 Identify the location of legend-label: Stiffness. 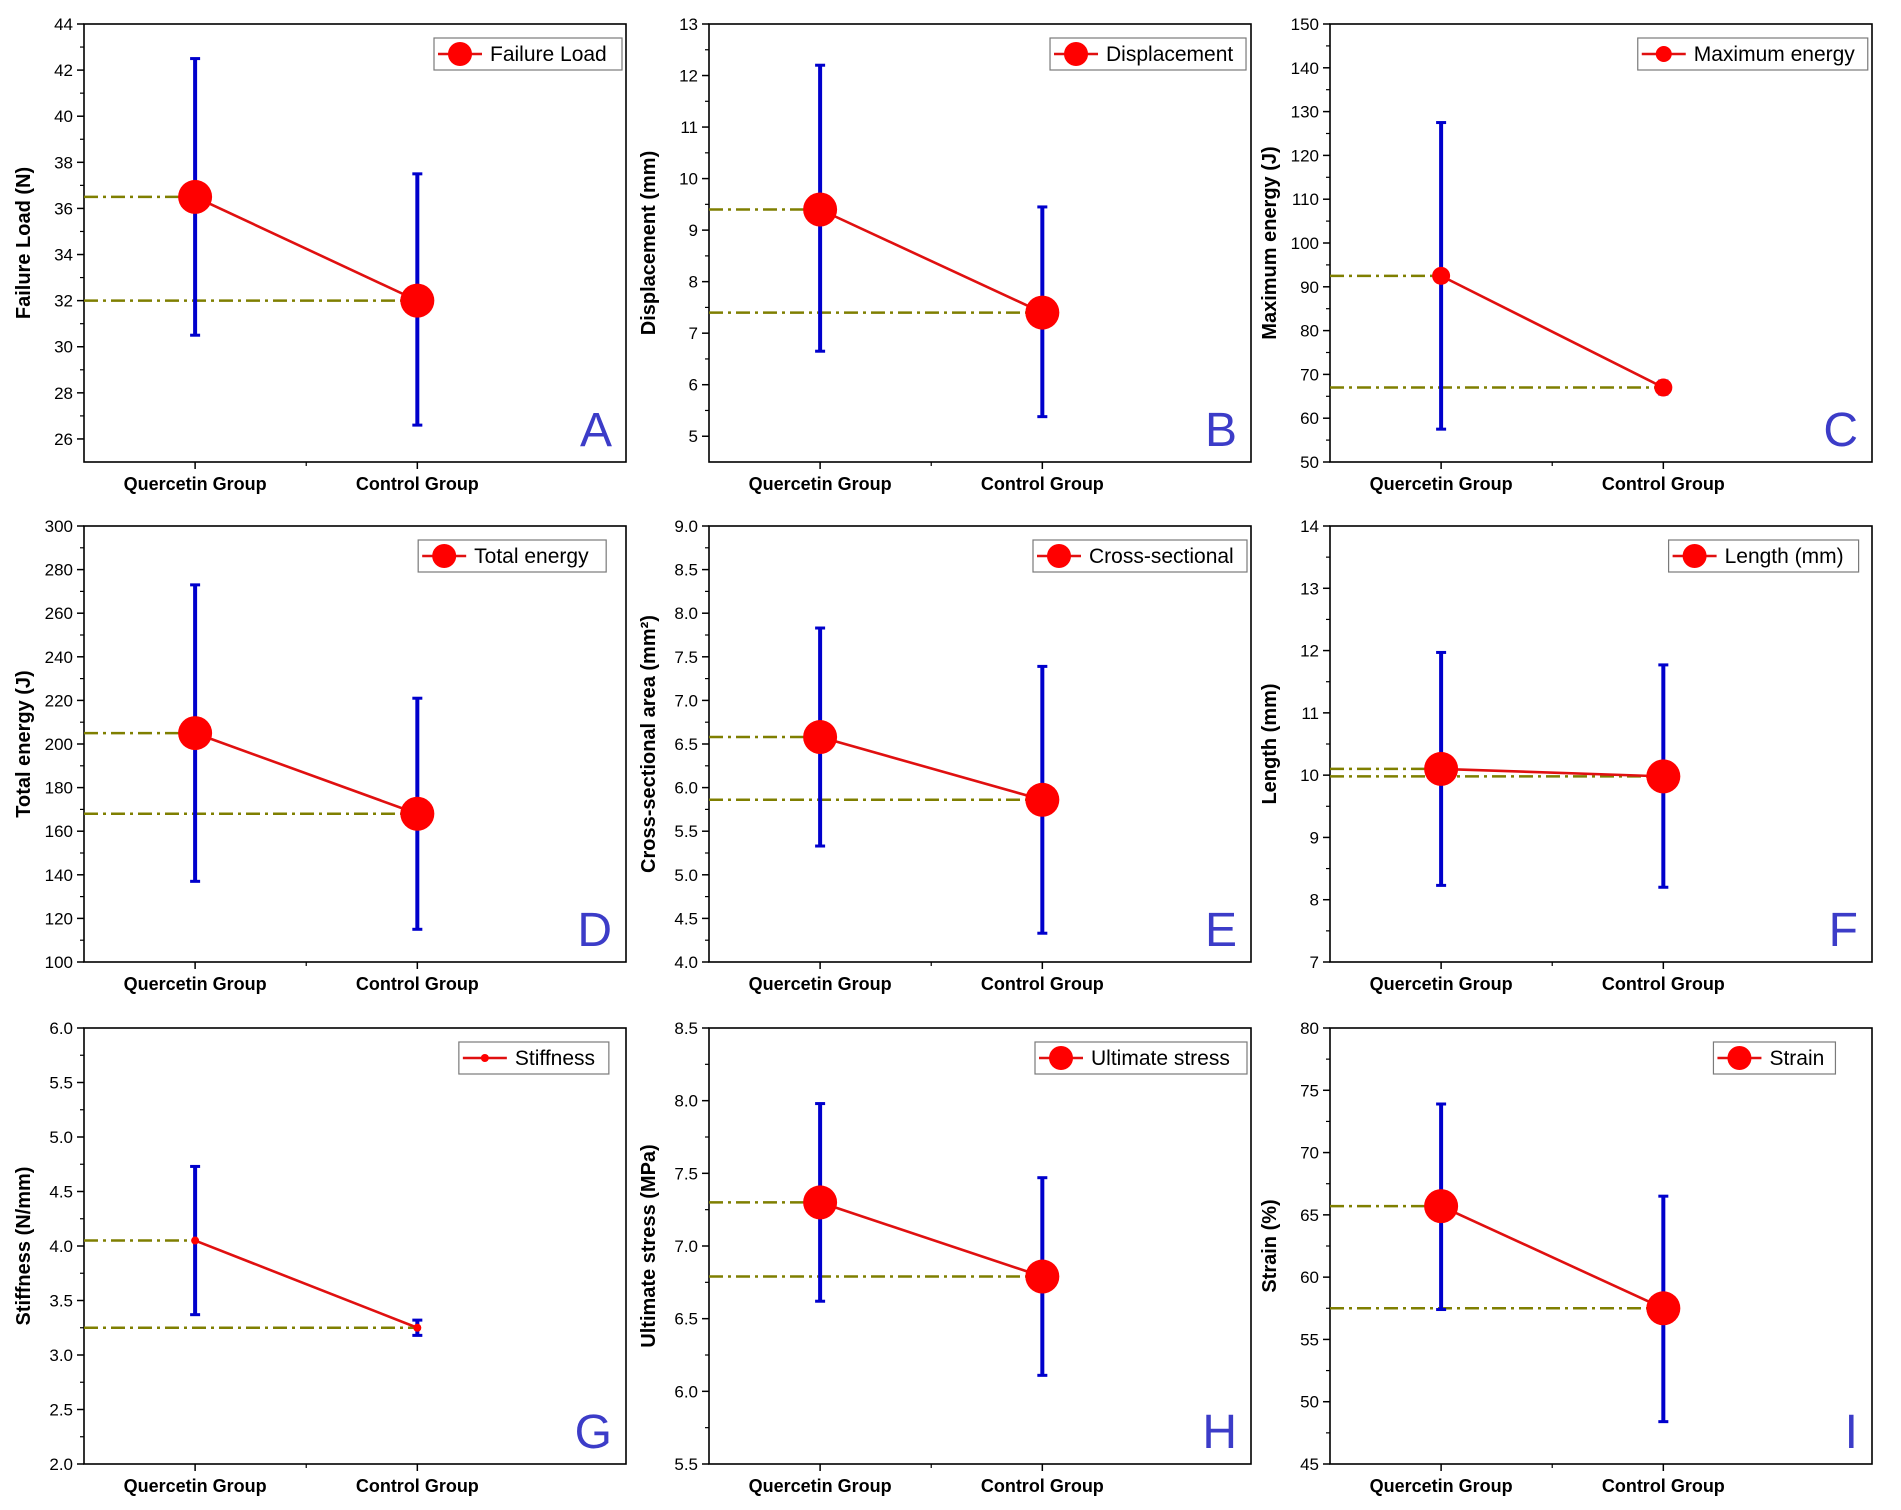
(555, 1058).